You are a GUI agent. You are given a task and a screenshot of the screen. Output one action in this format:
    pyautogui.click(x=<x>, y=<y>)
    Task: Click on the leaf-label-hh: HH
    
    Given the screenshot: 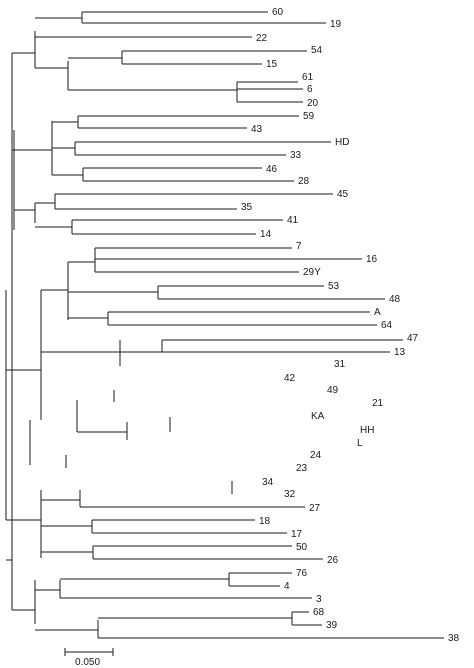 What is the action you would take?
    pyautogui.click(x=367, y=430)
    